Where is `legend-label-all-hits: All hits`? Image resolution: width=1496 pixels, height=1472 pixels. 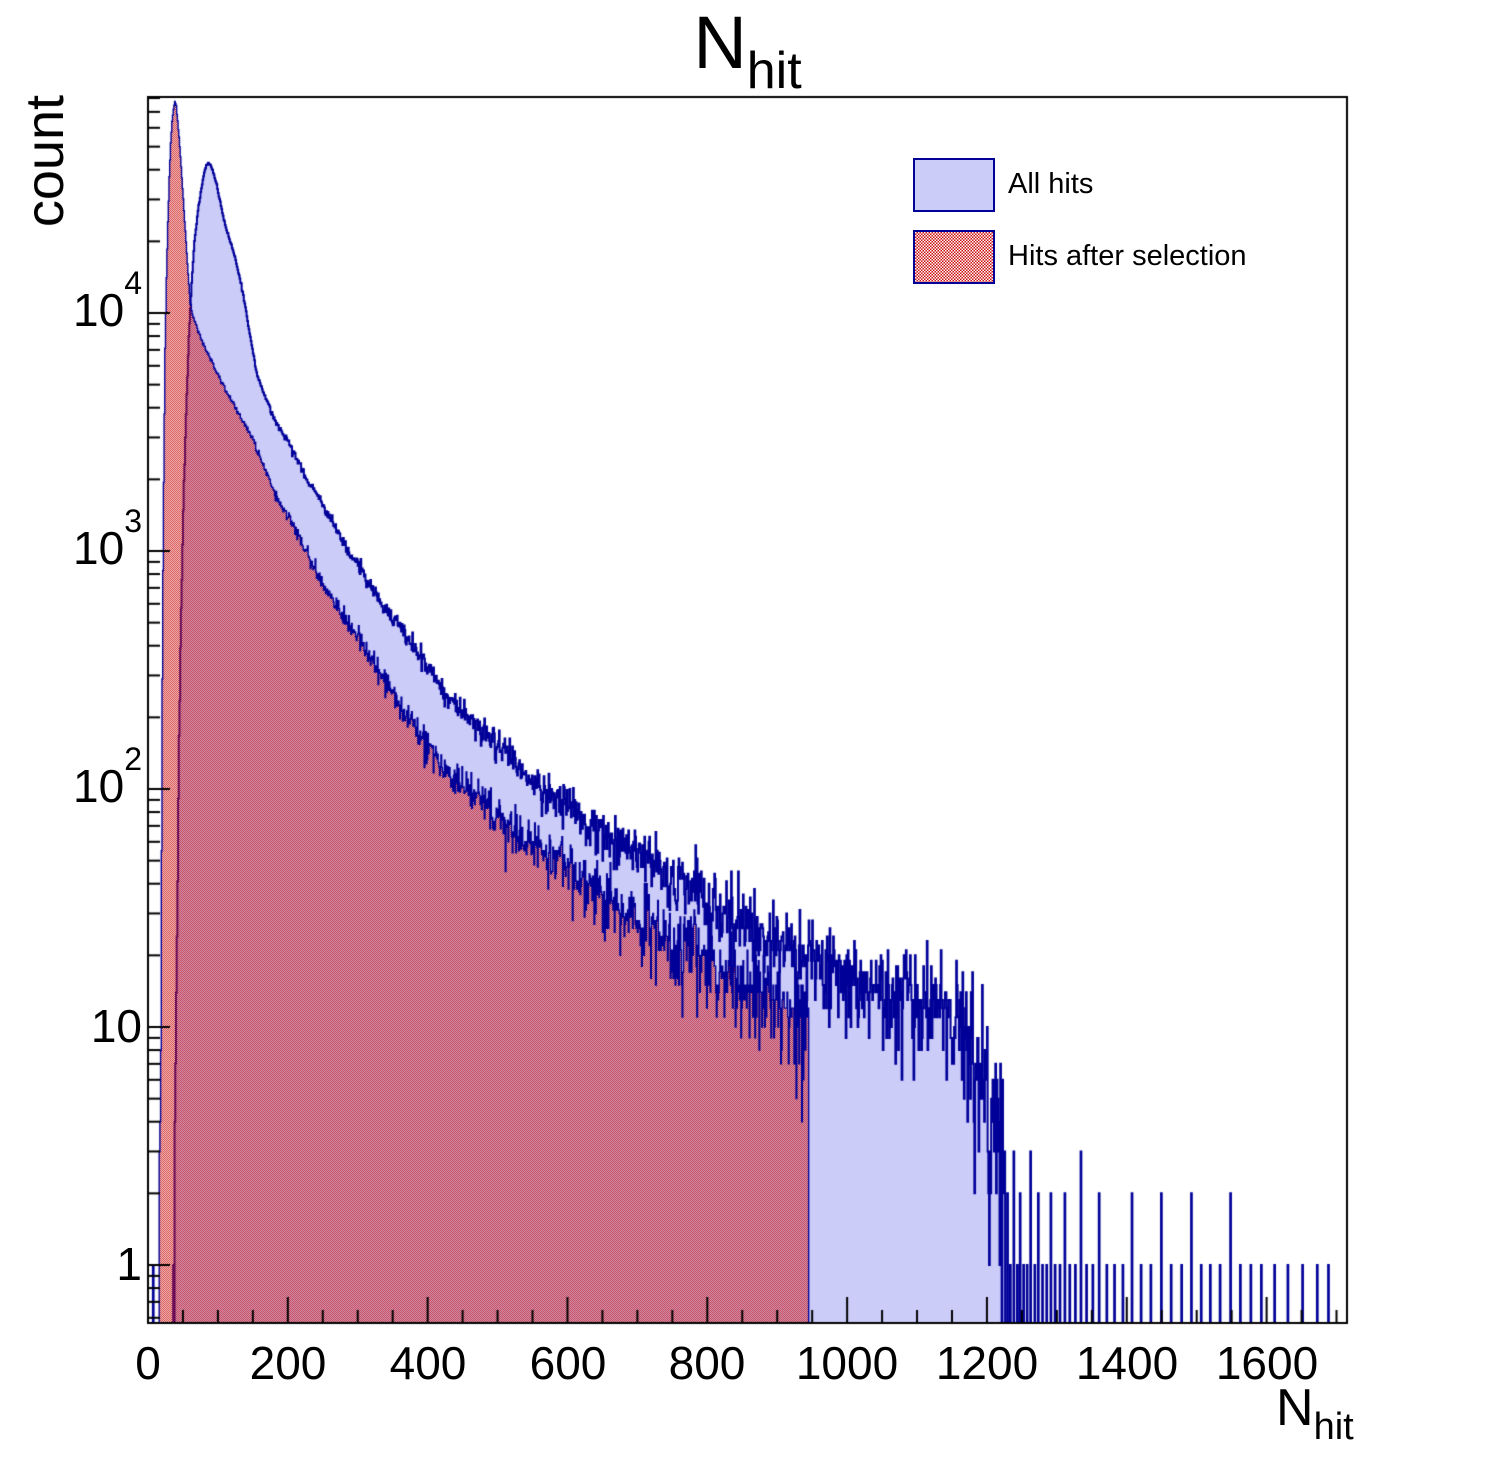
legend-label-all-hits: All hits is located at coordinates (1051, 184).